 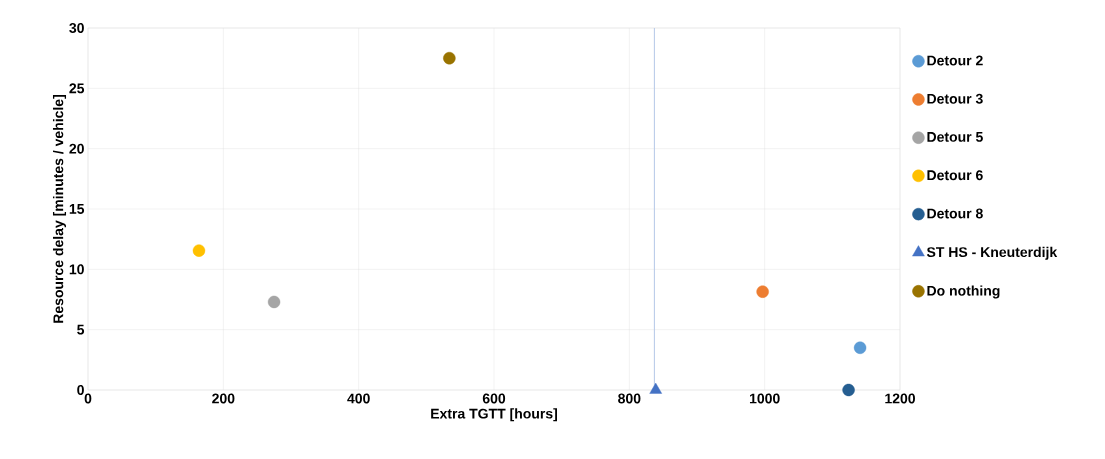 I want to click on y-tick-label: 10, so click(x=76, y=269).